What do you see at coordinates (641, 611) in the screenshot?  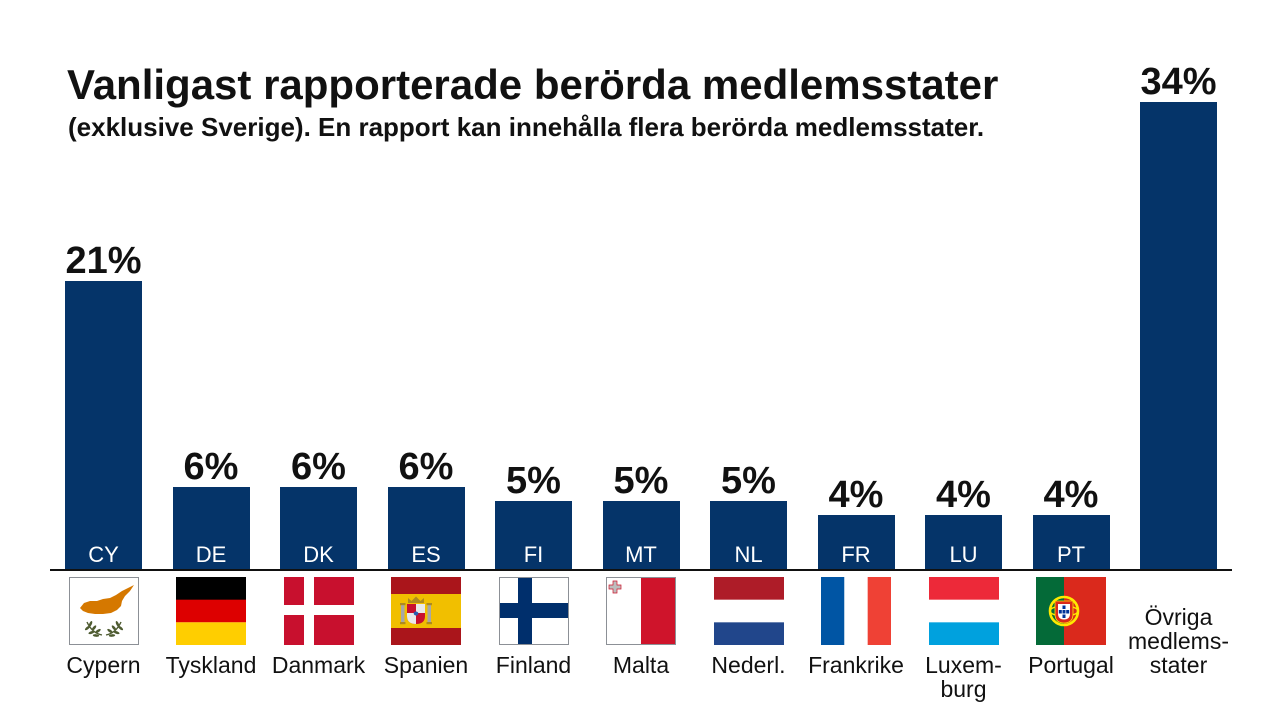 I see `malta-flag-icon` at bounding box center [641, 611].